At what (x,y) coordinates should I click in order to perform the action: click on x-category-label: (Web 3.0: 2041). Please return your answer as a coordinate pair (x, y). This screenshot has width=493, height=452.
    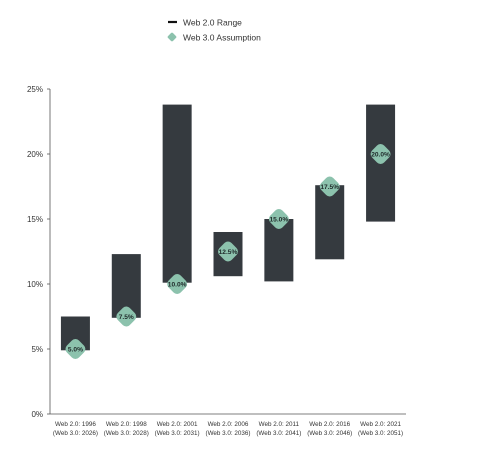
    Looking at the image, I should click on (278, 433).